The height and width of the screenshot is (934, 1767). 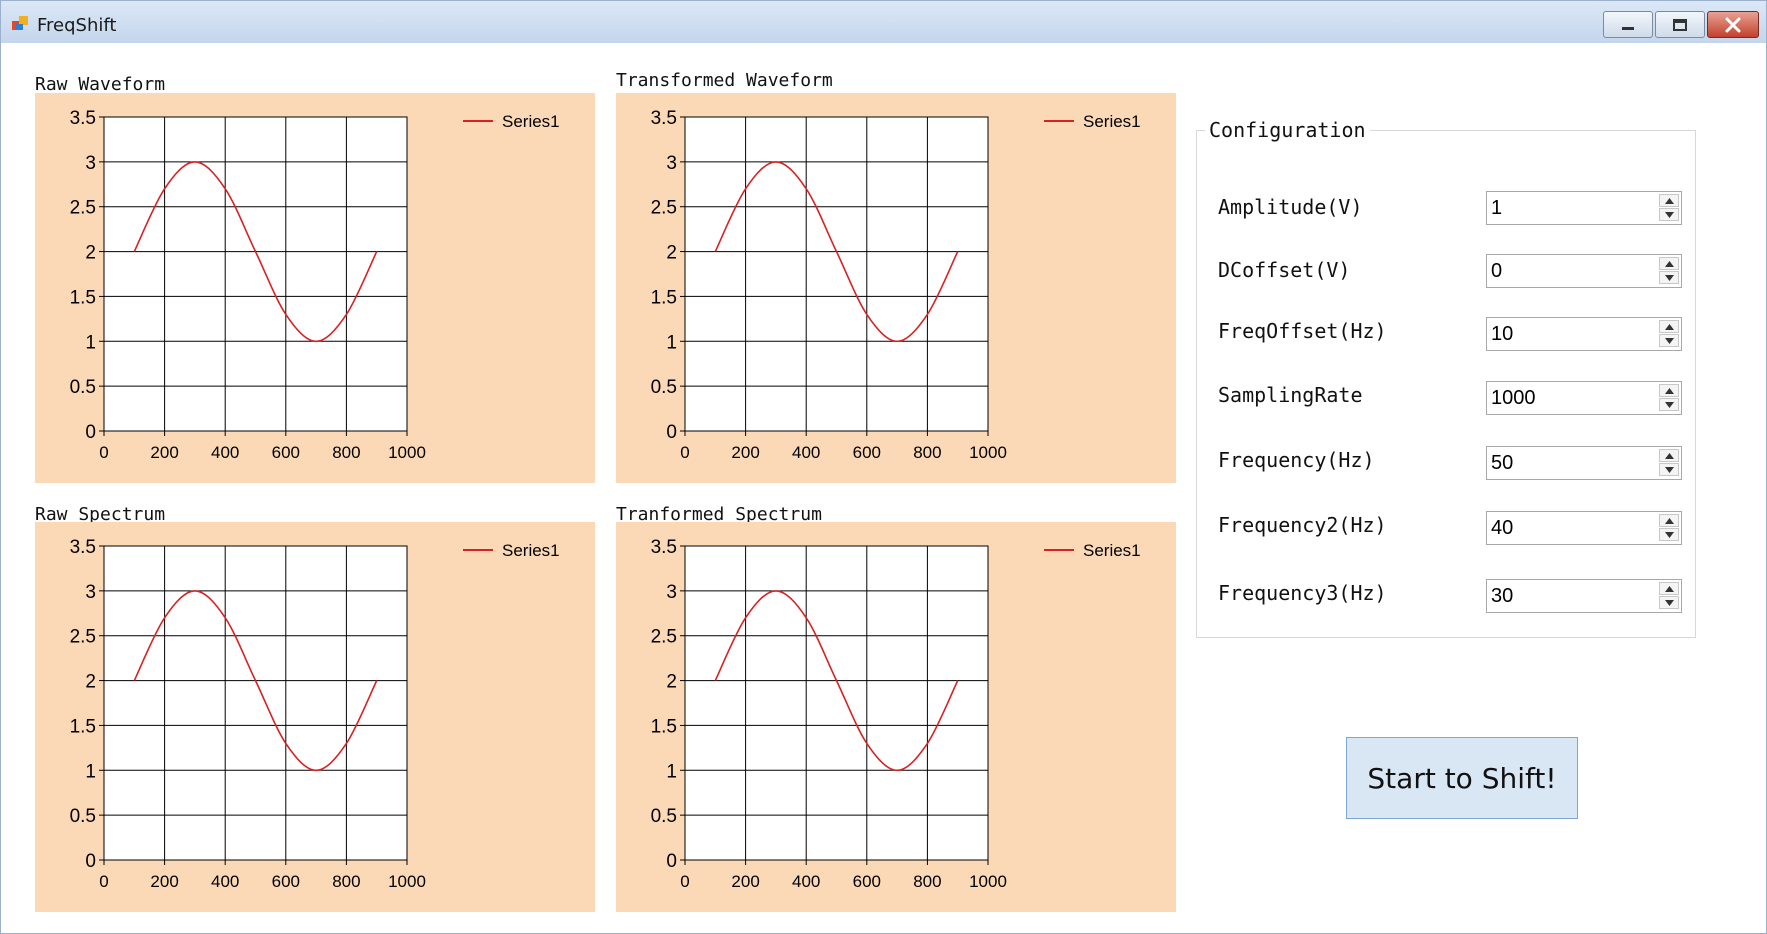 I want to click on y-tick-label: 2.5, so click(x=83, y=637).